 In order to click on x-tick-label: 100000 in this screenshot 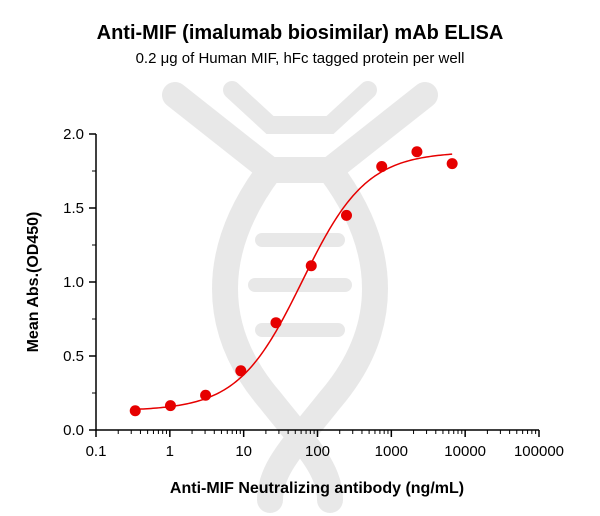, I will do `click(539, 451)`.